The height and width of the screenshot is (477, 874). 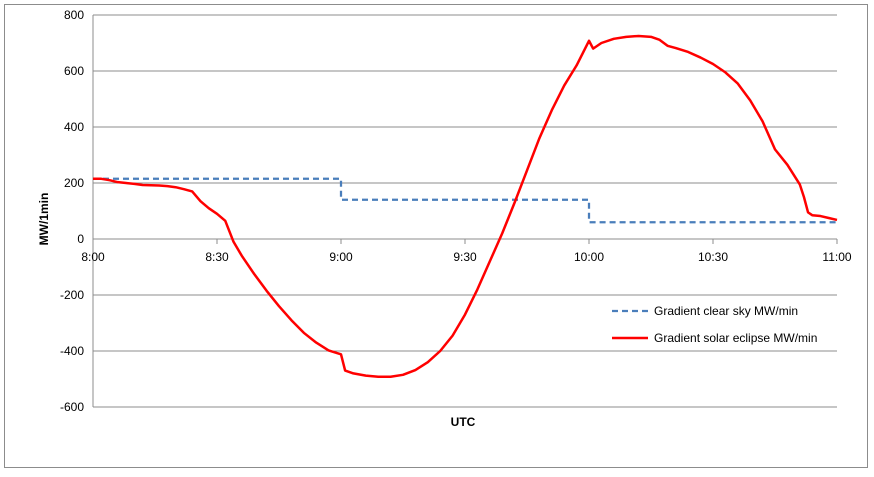 What do you see at coordinates (74, 71) in the screenshot?
I see `y-tick-label: 600` at bounding box center [74, 71].